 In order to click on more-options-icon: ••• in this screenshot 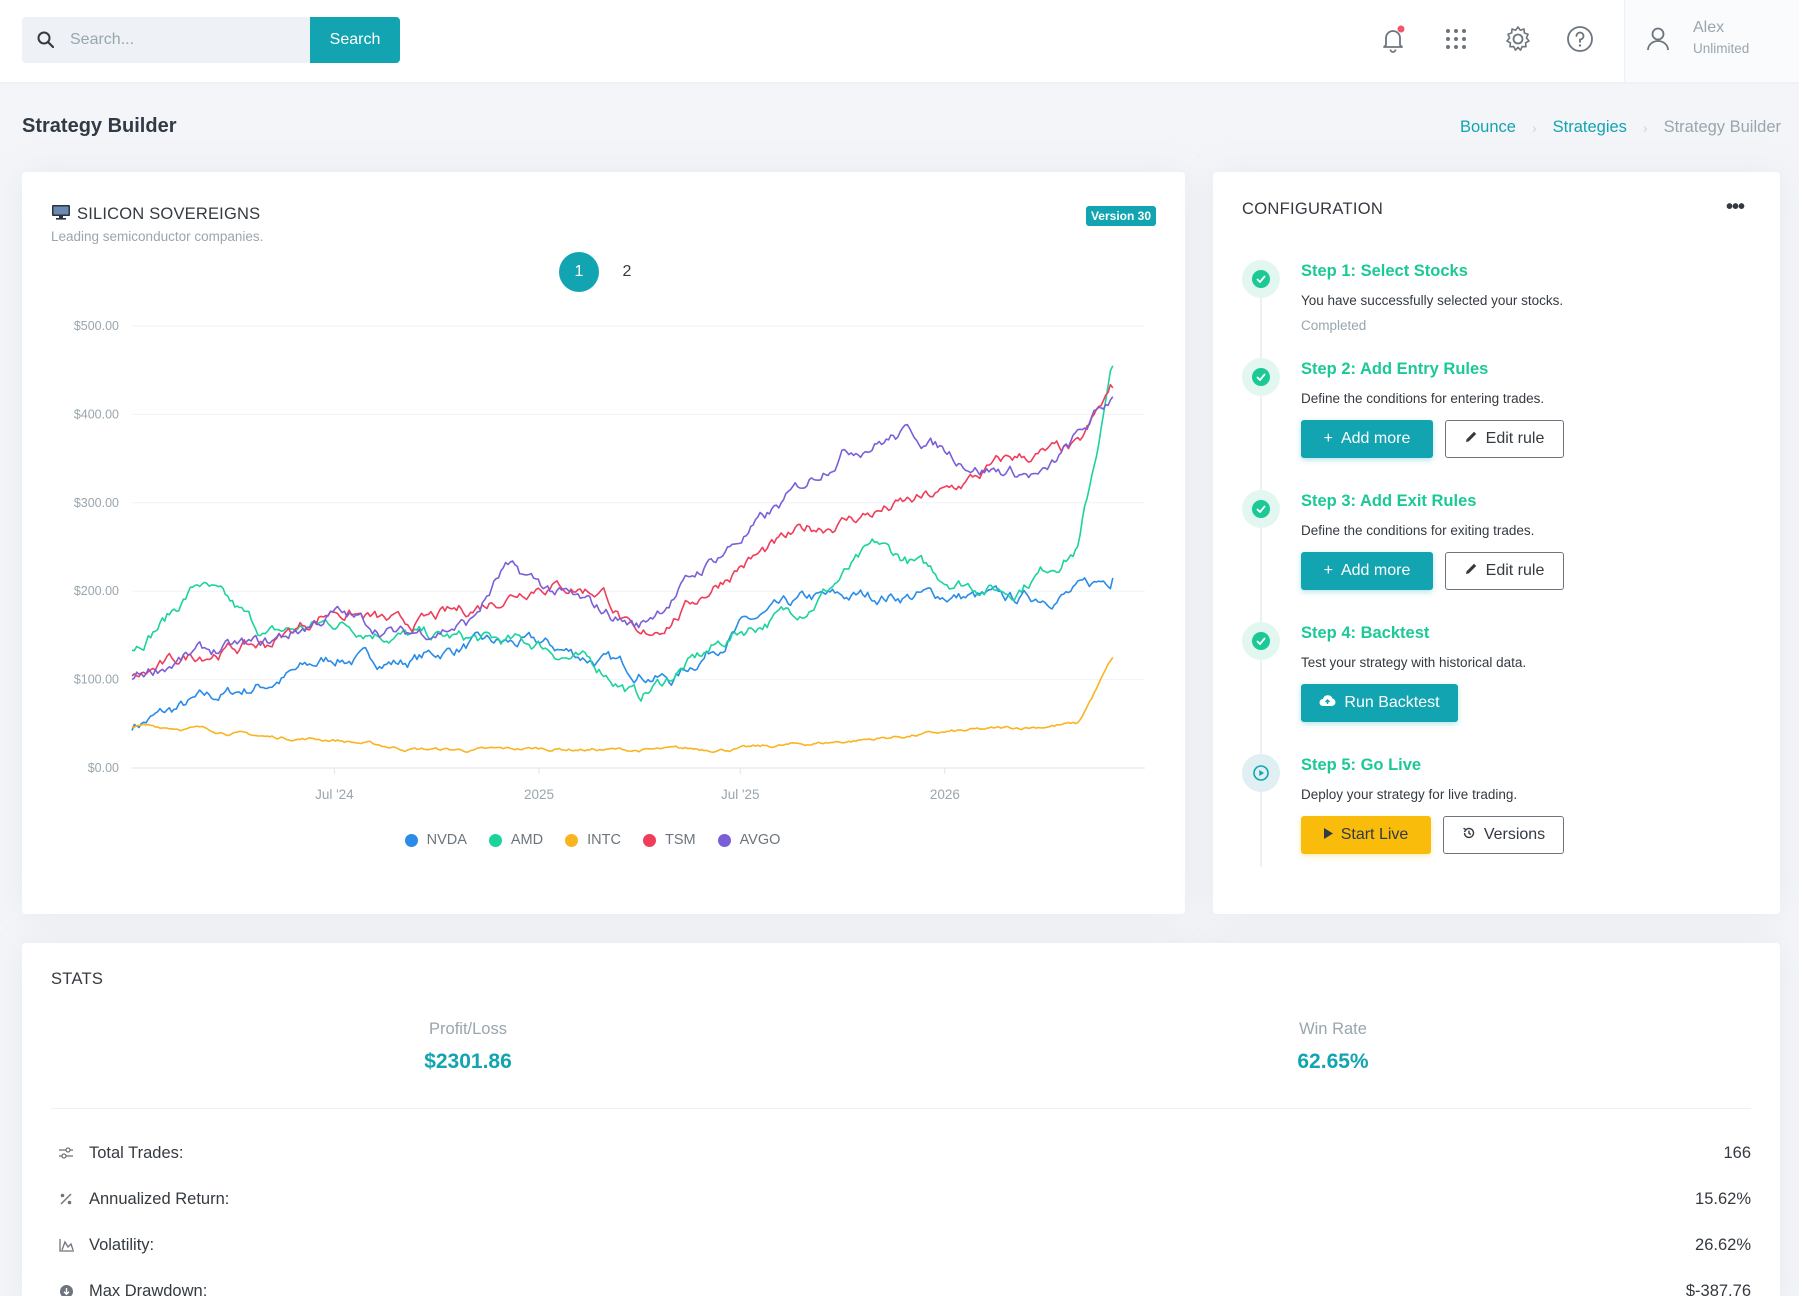, I will do `click(1735, 207)`.